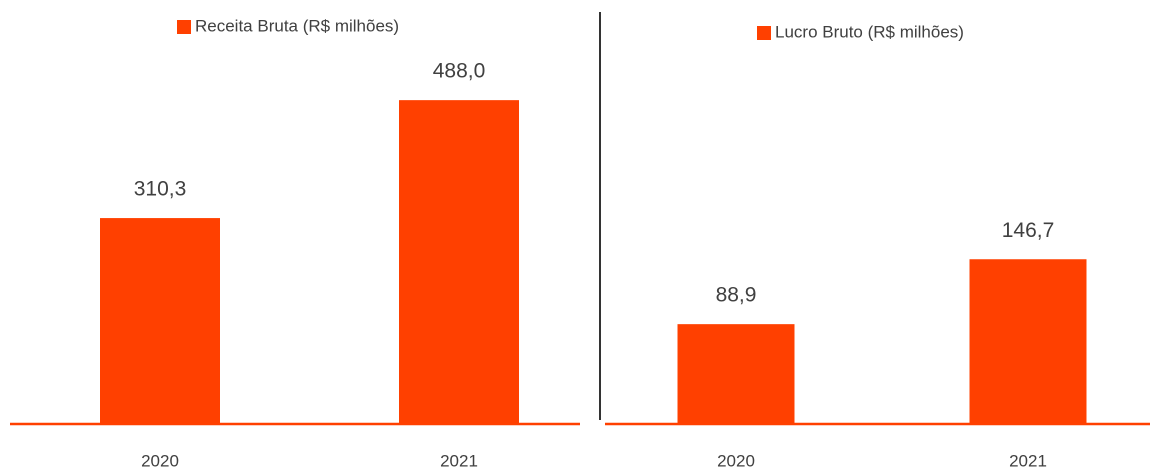 This screenshot has width=1161, height=468. What do you see at coordinates (459, 71) in the screenshot?
I see `value-label: 488,0` at bounding box center [459, 71].